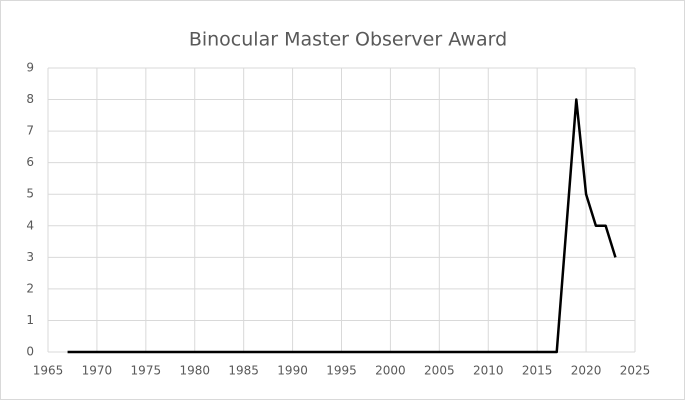 This screenshot has width=686, height=401. Describe the element at coordinates (390, 371) in the screenshot. I see `x-tick-label: 2000` at that location.